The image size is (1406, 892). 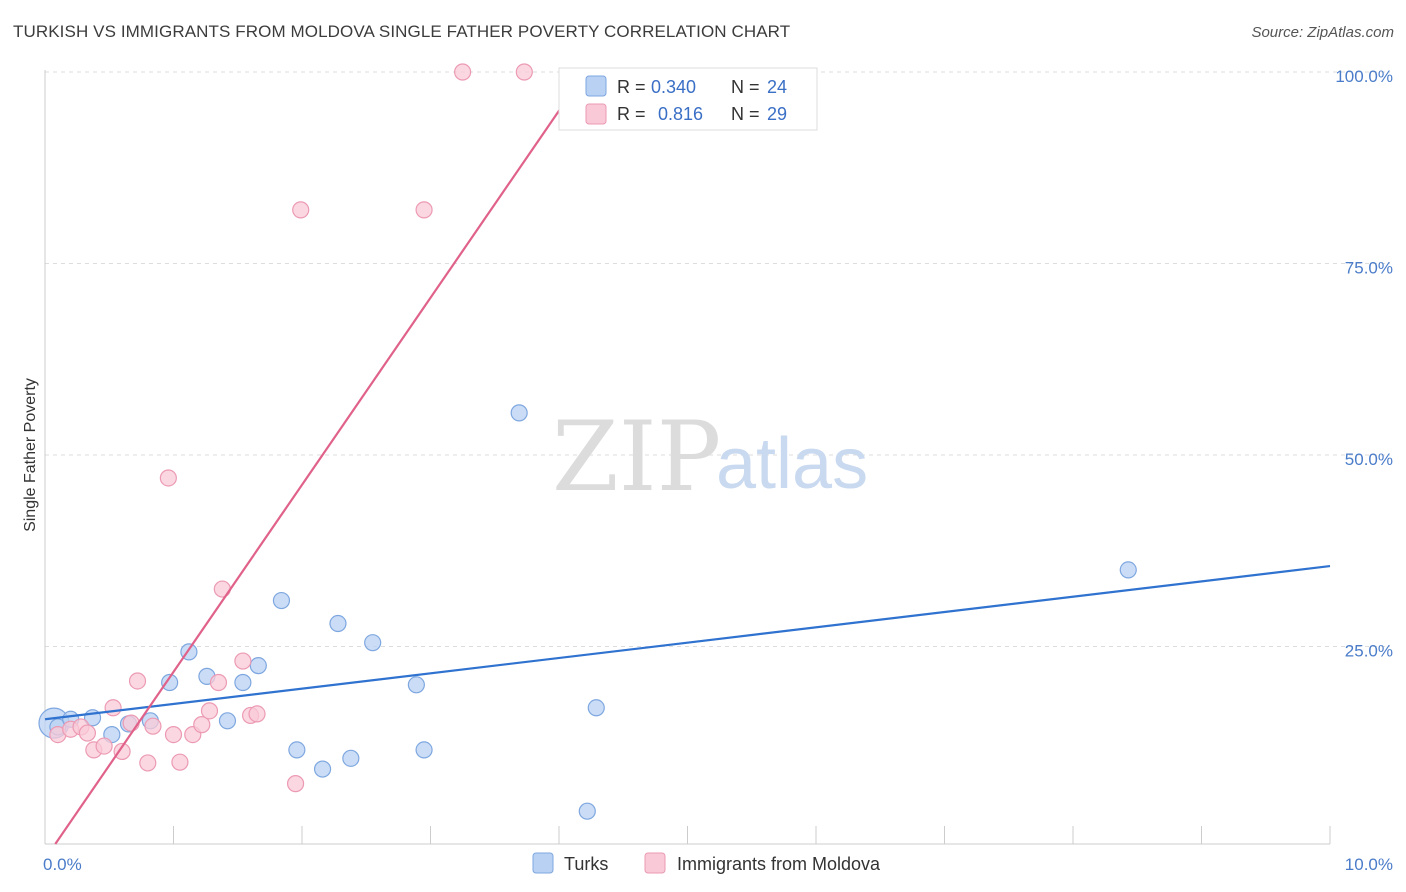 I want to click on legend-swatch-turks, so click(x=596, y=86).